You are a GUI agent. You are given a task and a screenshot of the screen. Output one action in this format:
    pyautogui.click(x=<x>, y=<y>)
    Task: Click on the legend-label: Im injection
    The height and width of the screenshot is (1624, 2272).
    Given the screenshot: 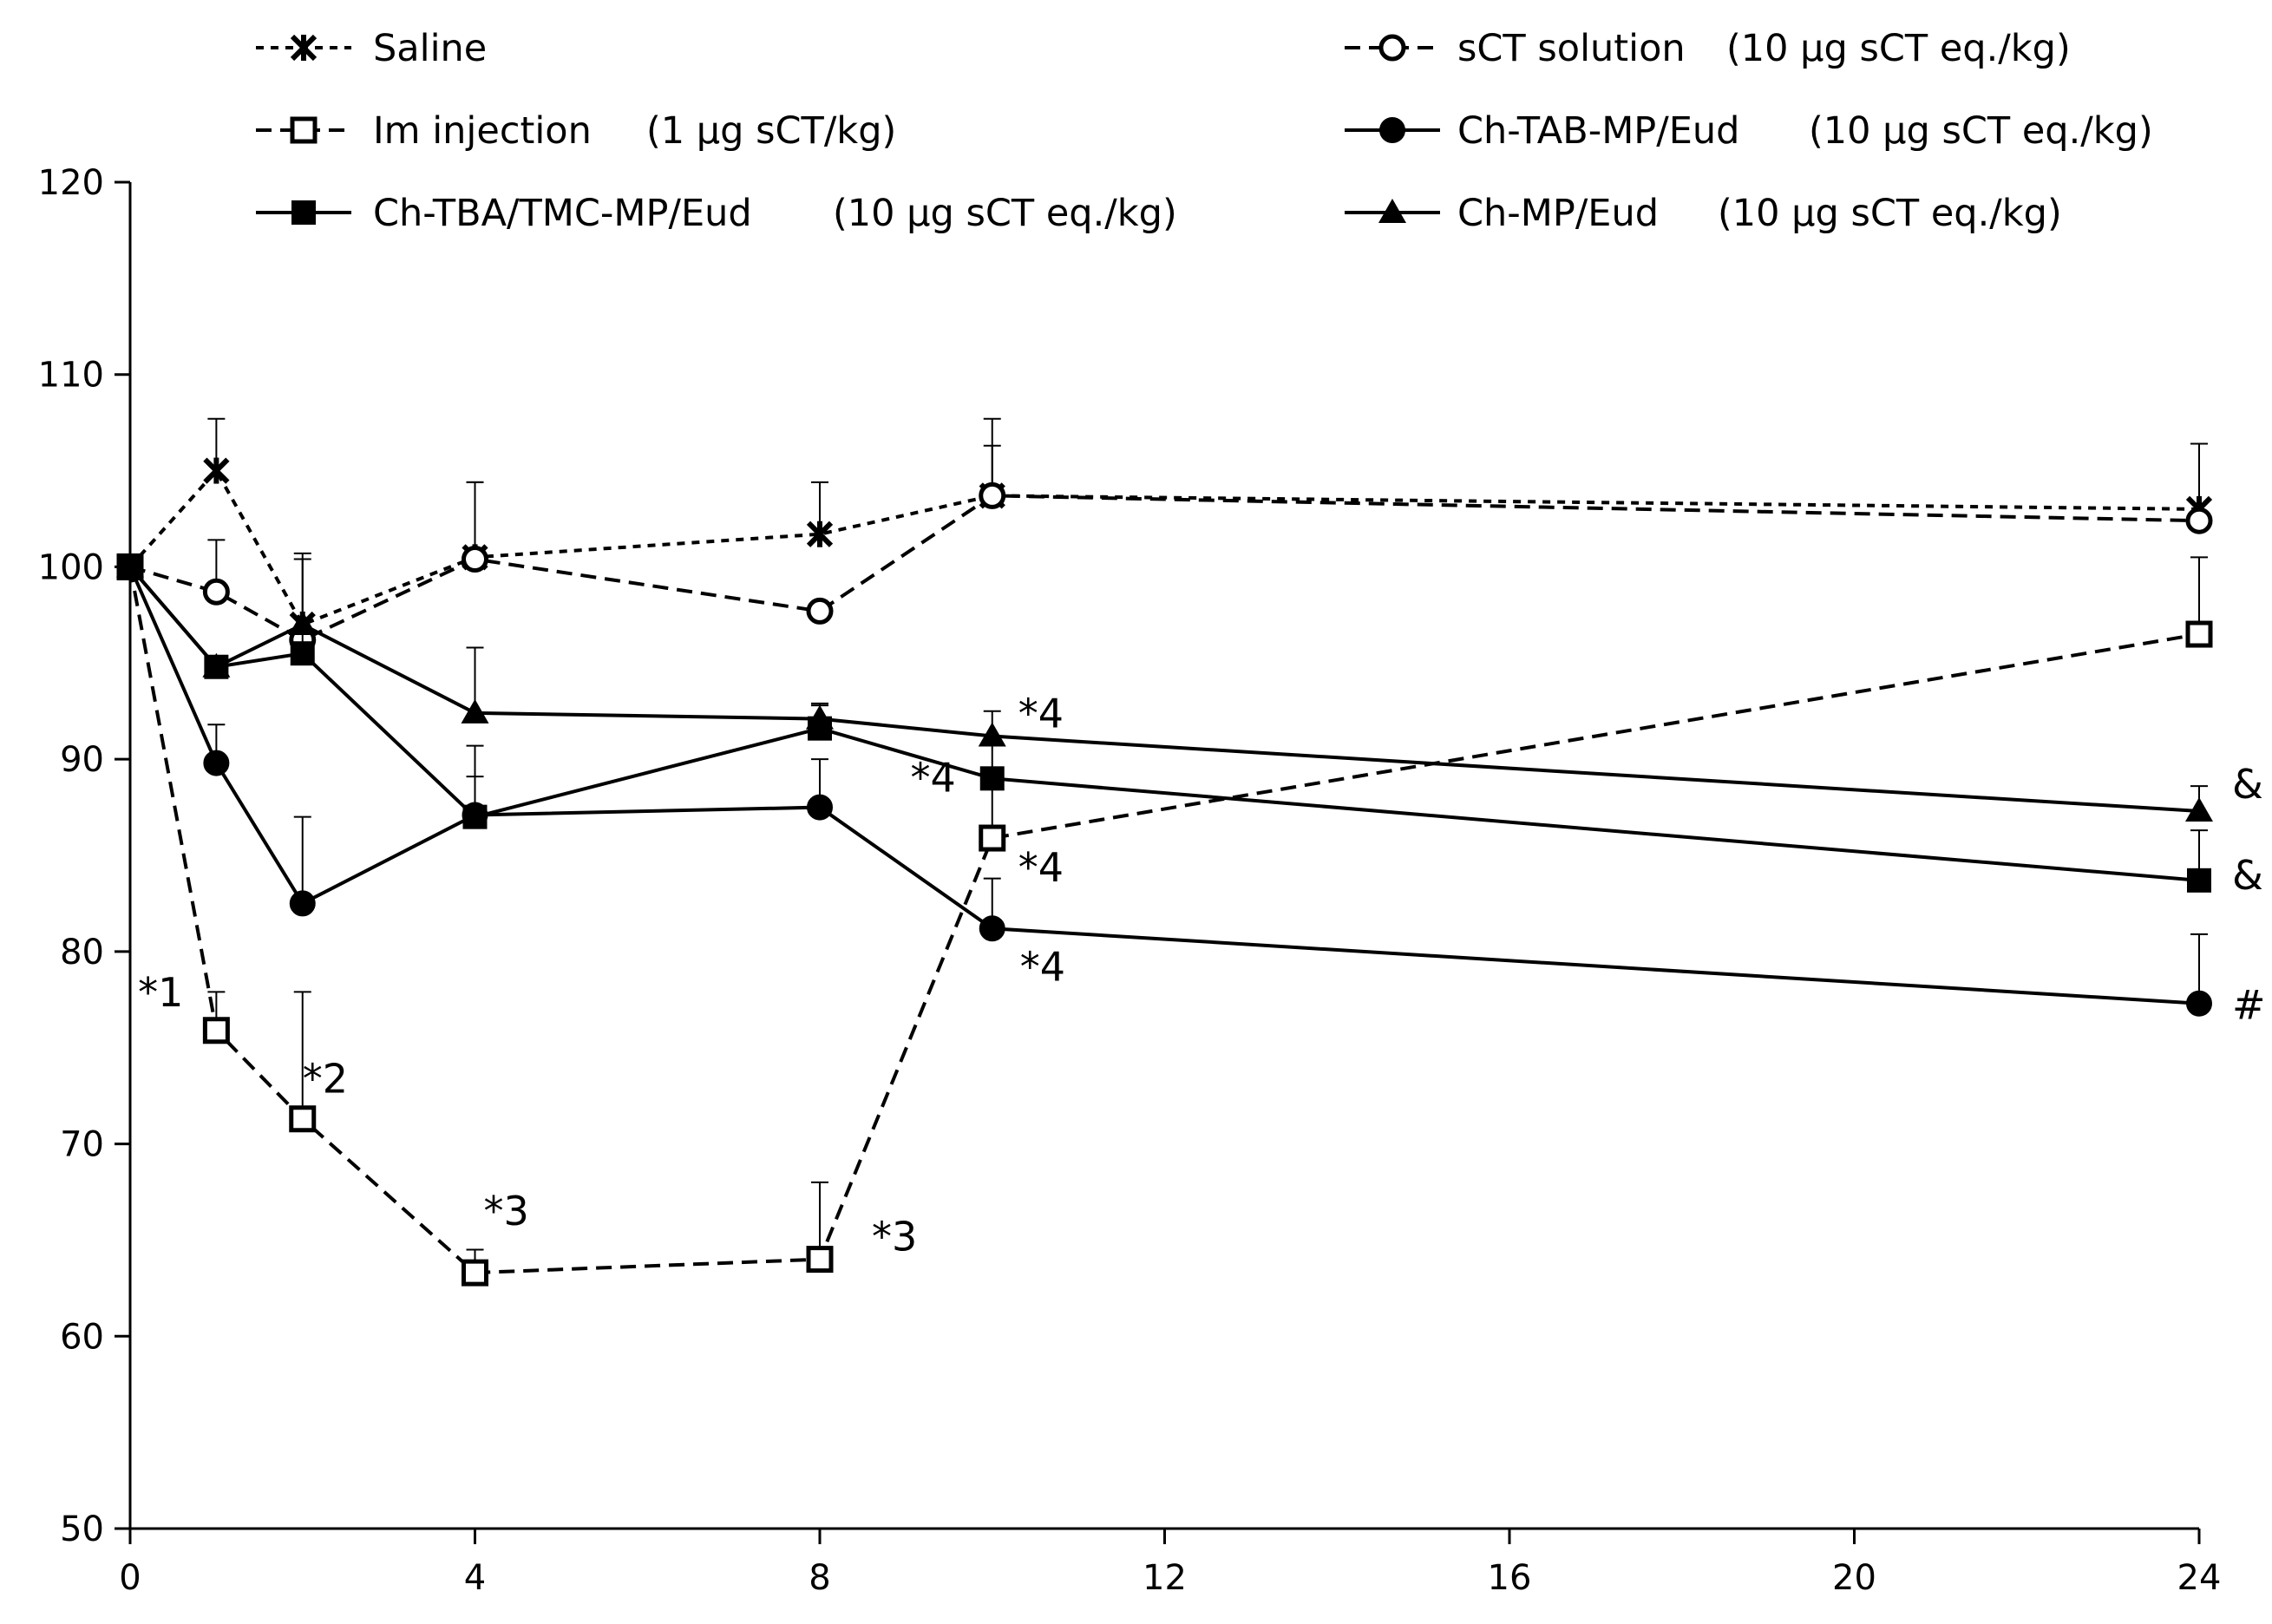 What is the action you would take?
    pyautogui.click(x=482, y=131)
    